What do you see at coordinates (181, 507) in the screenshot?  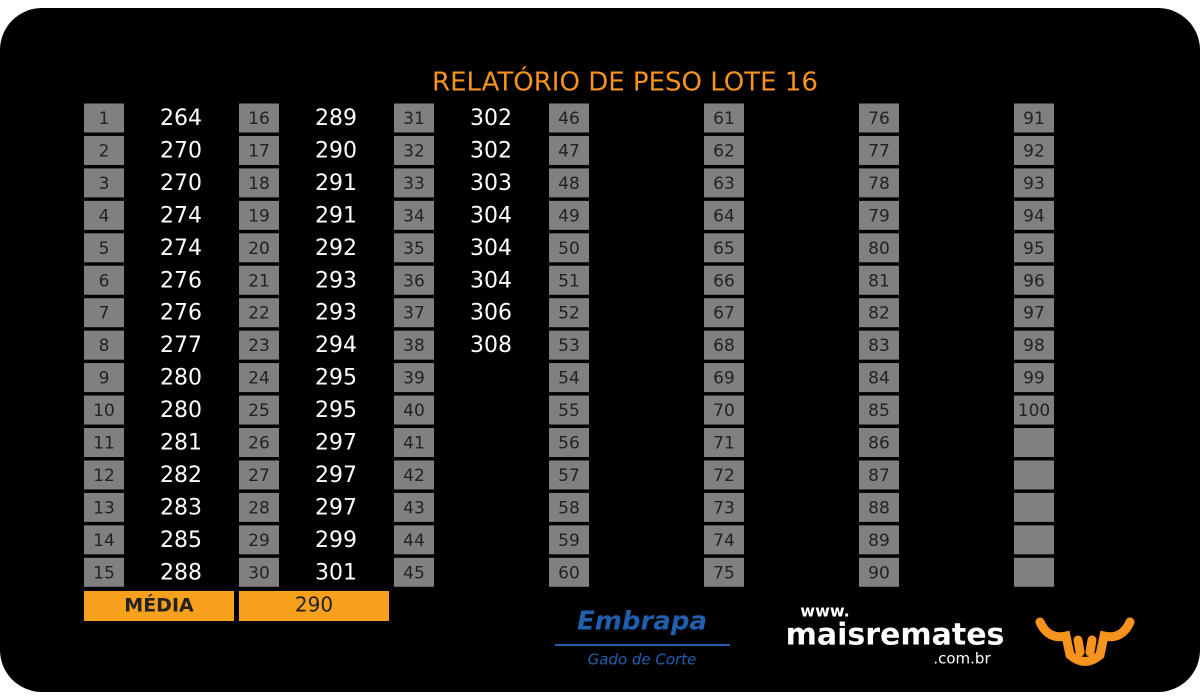 I see `weight: 283` at bounding box center [181, 507].